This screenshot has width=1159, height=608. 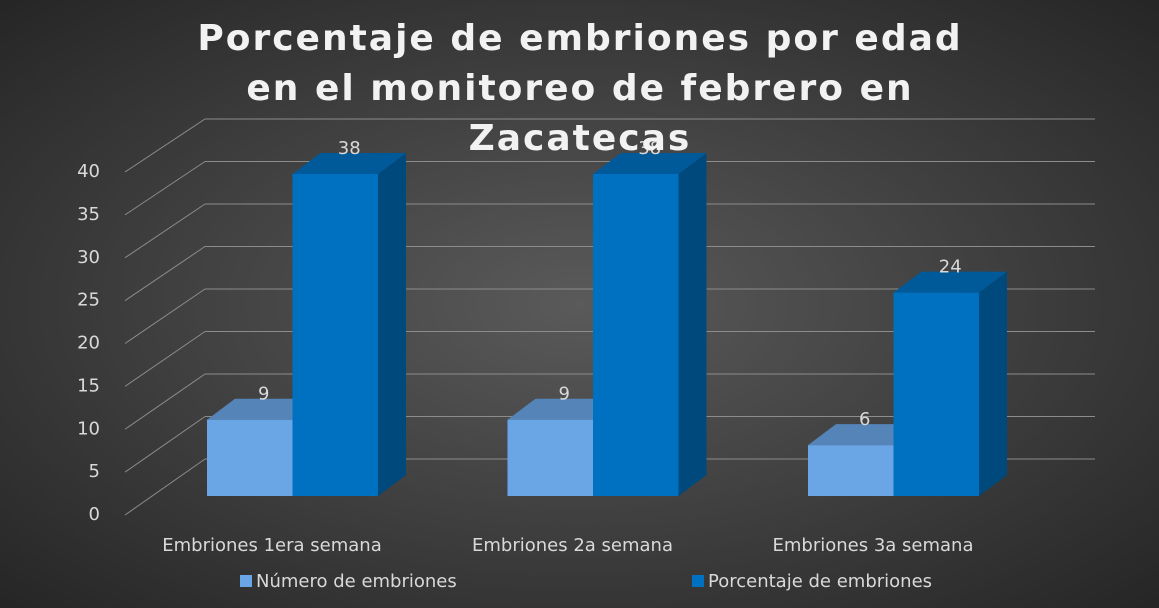 What do you see at coordinates (88, 428) in the screenshot?
I see `y-tick-label: 10` at bounding box center [88, 428].